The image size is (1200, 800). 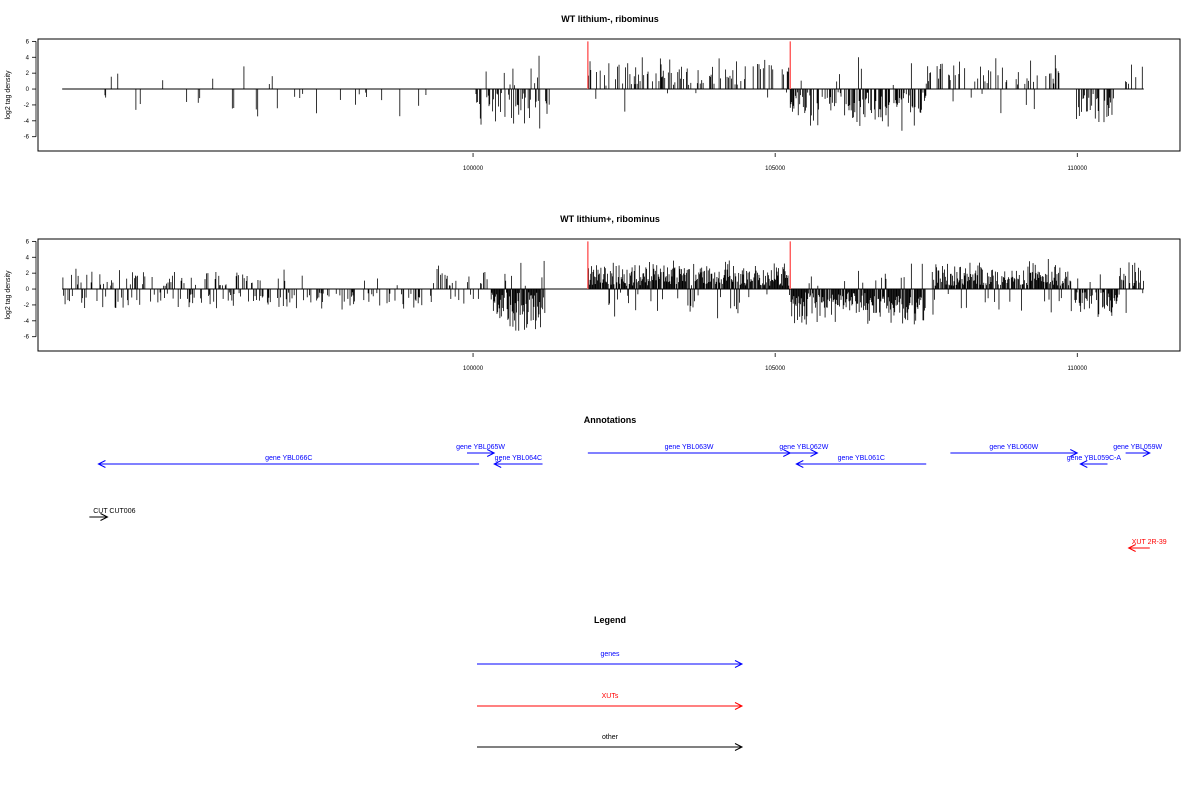 I want to click on legend-title: Legend, so click(x=610, y=620).